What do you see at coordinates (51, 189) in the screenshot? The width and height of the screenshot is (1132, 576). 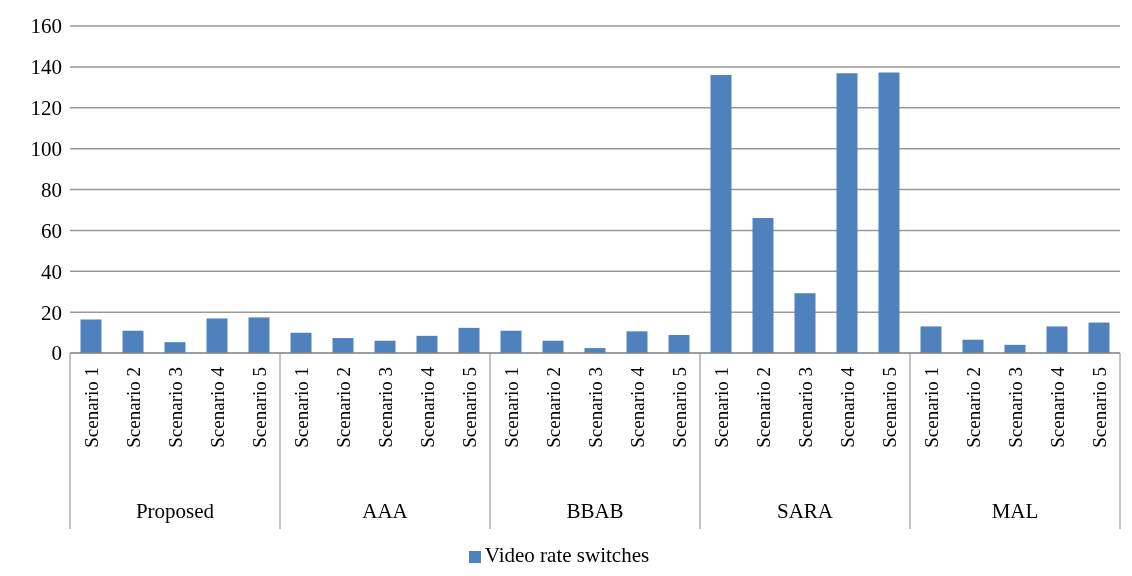 I see `y-tick-label: 80` at bounding box center [51, 189].